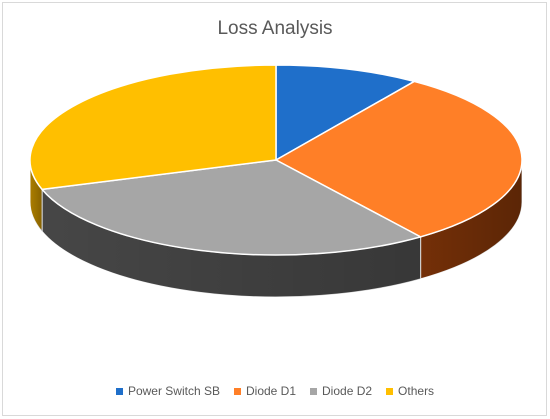  What do you see at coordinates (416, 391) in the screenshot?
I see `legend-label: Others` at bounding box center [416, 391].